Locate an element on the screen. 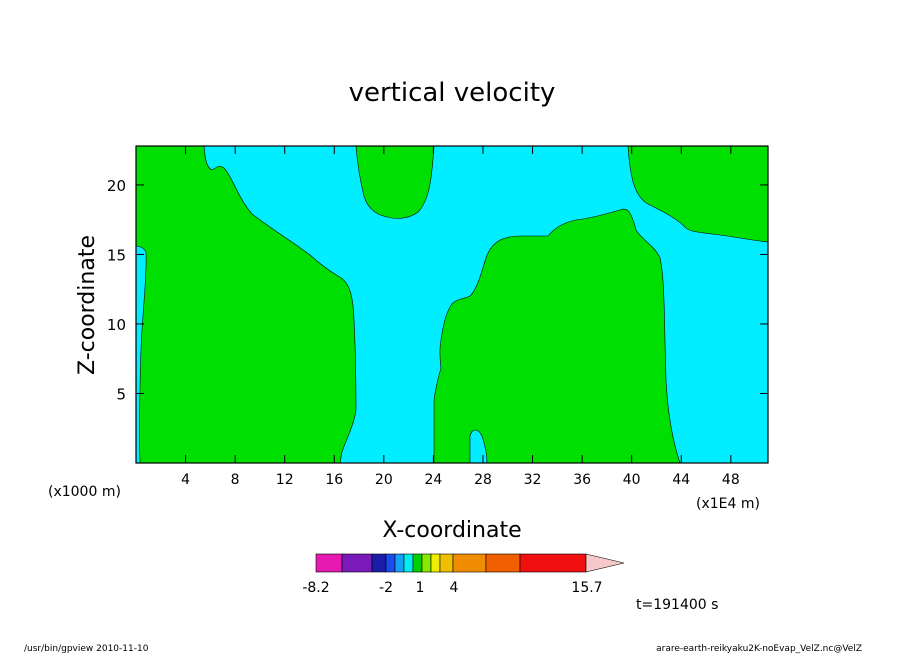  chart-title: vertical velocity is located at coordinates (452, 93).